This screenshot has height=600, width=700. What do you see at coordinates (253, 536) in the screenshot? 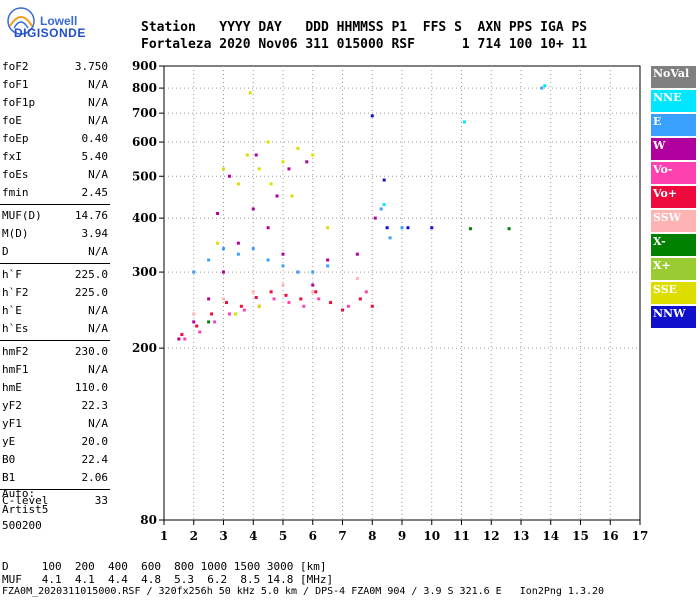
I see `x-tick-label: 4` at bounding box center [253, 536].